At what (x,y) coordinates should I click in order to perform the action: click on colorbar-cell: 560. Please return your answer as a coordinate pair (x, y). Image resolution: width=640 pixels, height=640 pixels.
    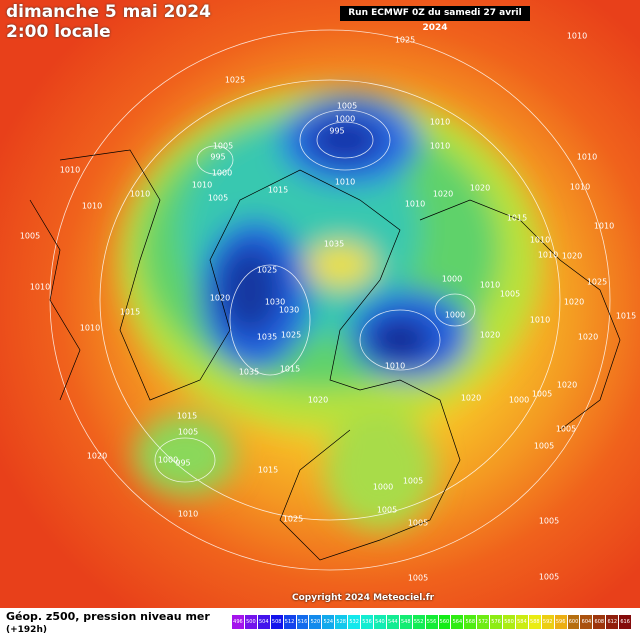
    Looking at the image, I should click on (445, 622).